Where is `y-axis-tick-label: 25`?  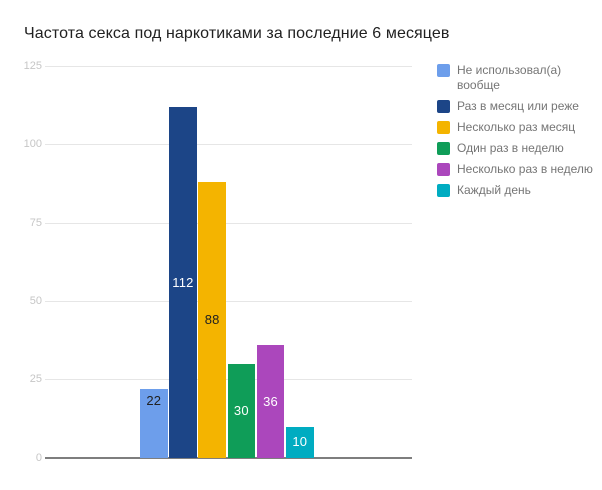
y-axis-tick-label: 25 is located at coordinates (35, 379).